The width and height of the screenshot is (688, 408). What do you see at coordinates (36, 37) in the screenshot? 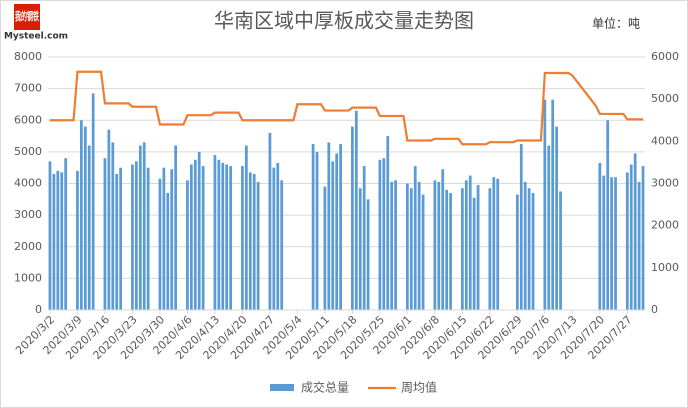
I see `logo-en: Mysteel.com` at bounding box center [36, 37].